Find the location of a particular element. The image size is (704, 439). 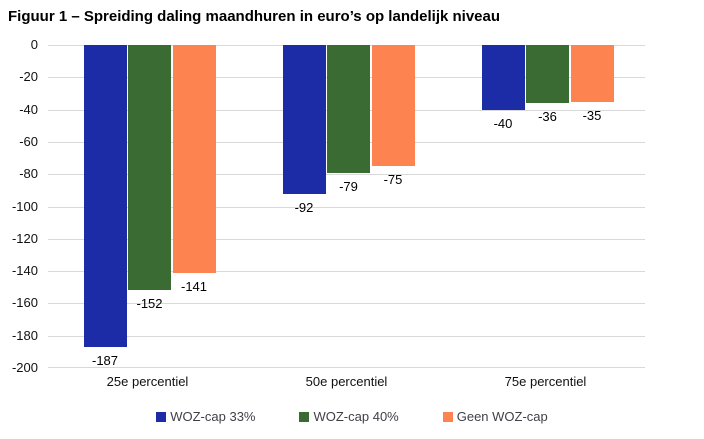

legend-item-WOZ-cap-40%: WOZ-cap 40% is located at coordinates (349, 416).